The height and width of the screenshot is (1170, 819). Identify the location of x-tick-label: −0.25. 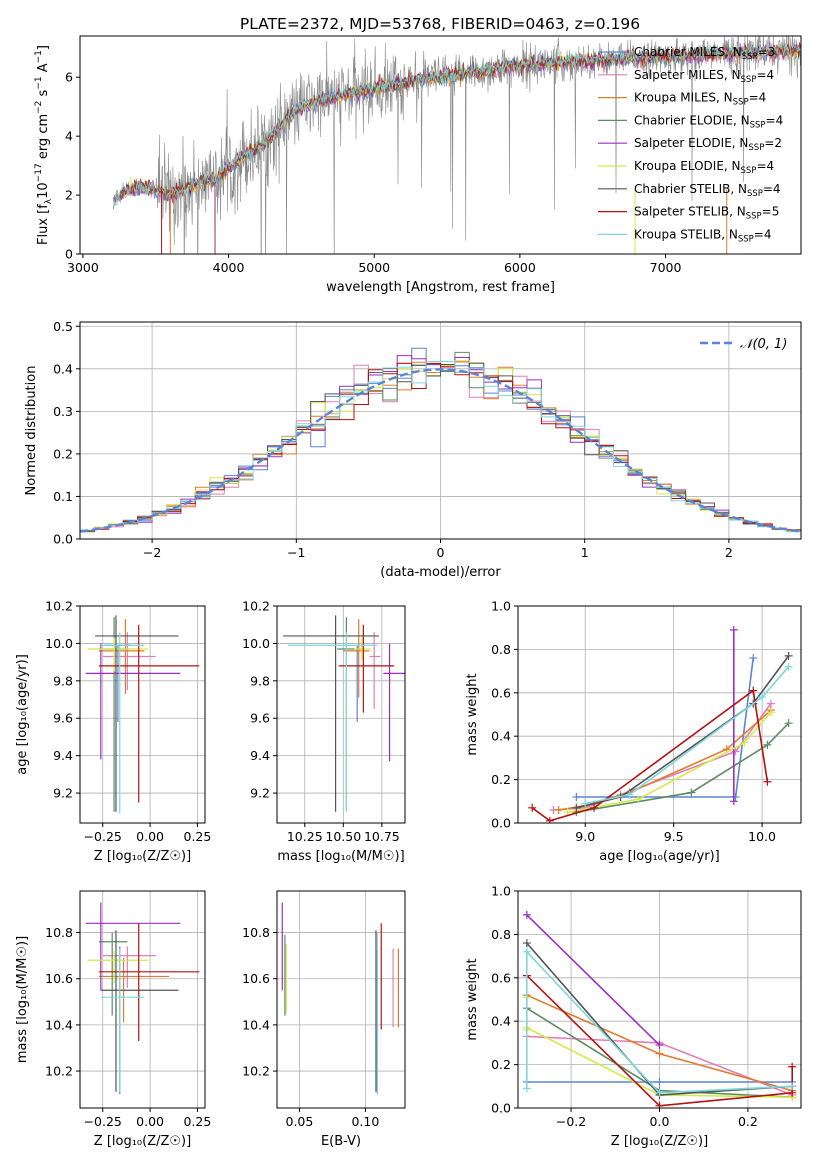
(103, 1121).